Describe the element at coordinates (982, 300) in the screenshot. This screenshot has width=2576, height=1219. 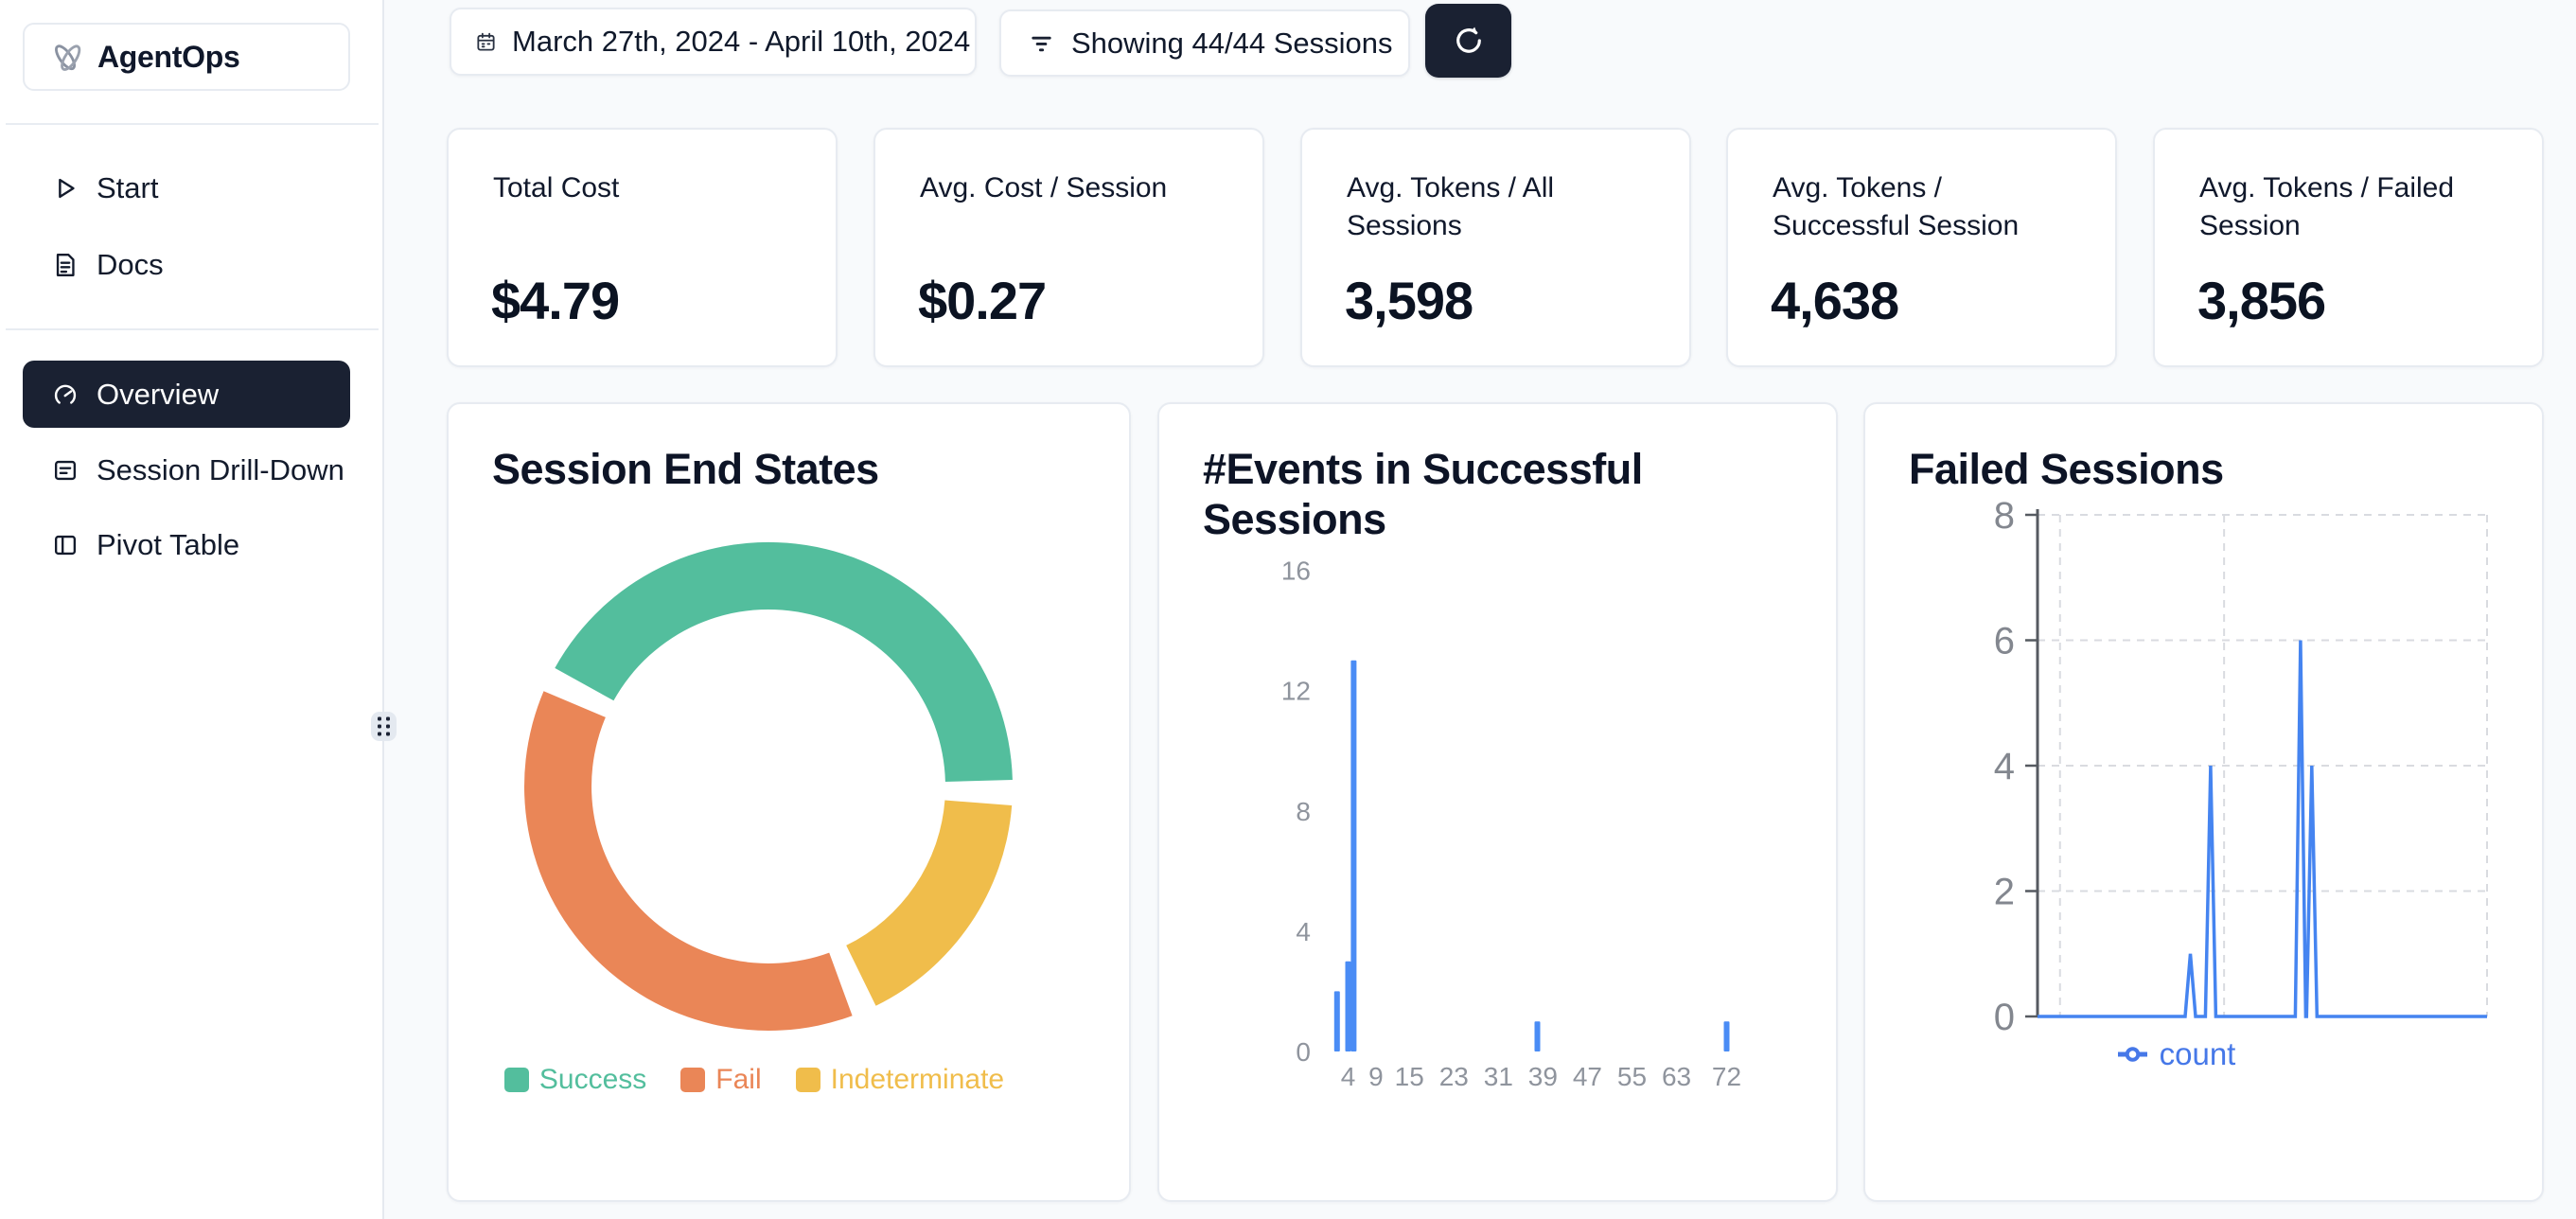
I see `stat-value: $0.27` at that location.